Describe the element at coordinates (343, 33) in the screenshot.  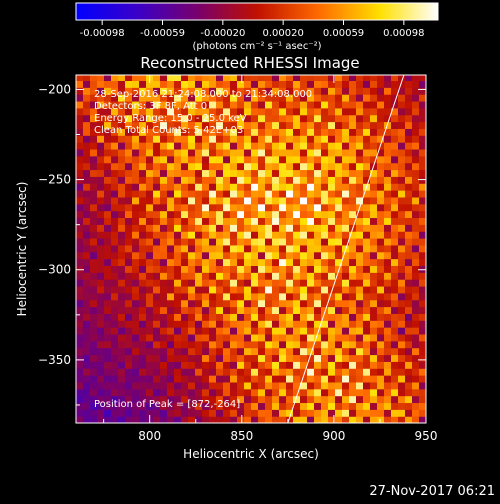
I see `colorbar-tick-label: 0.00059` at that location.